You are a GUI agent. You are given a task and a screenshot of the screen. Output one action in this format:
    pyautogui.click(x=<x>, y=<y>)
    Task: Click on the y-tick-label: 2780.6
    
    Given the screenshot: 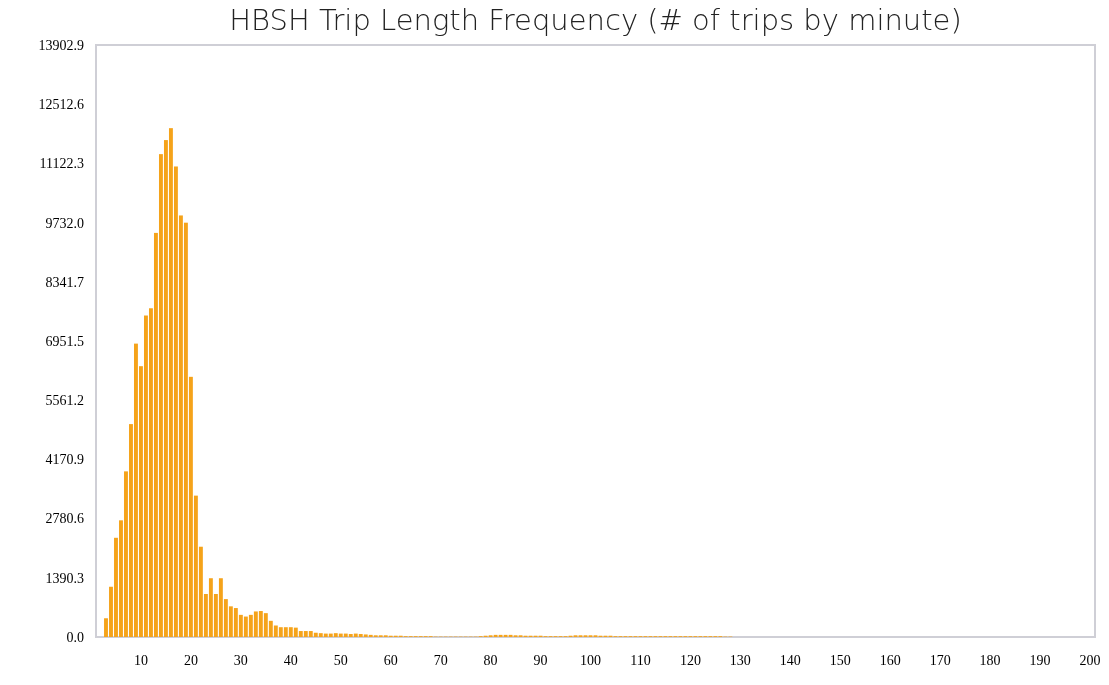 What is the action you would take?
    pyautogui.click(x=64, y=519)
    